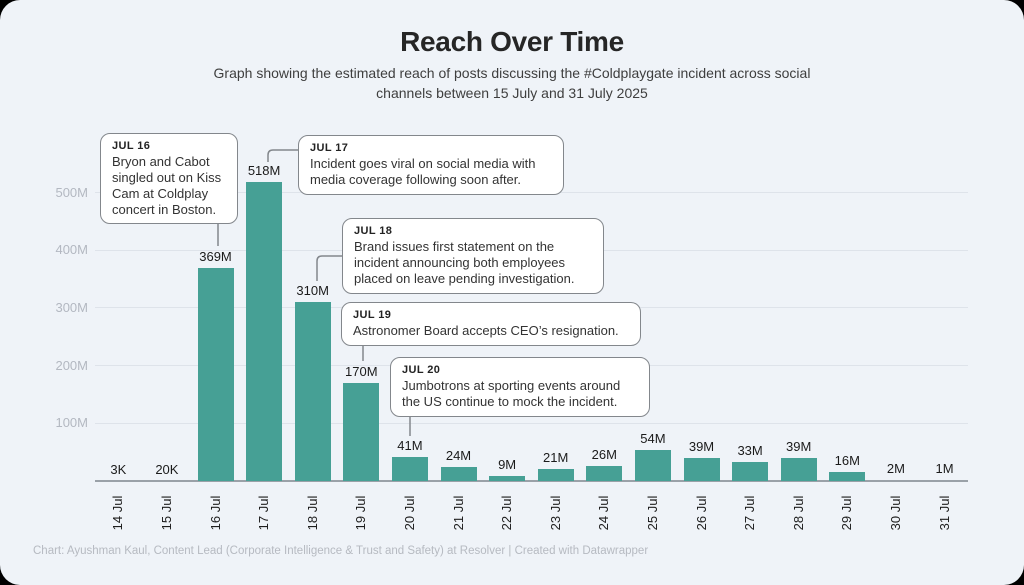  I want to click on value-label-21-jul: 24M, so click(458, 456).